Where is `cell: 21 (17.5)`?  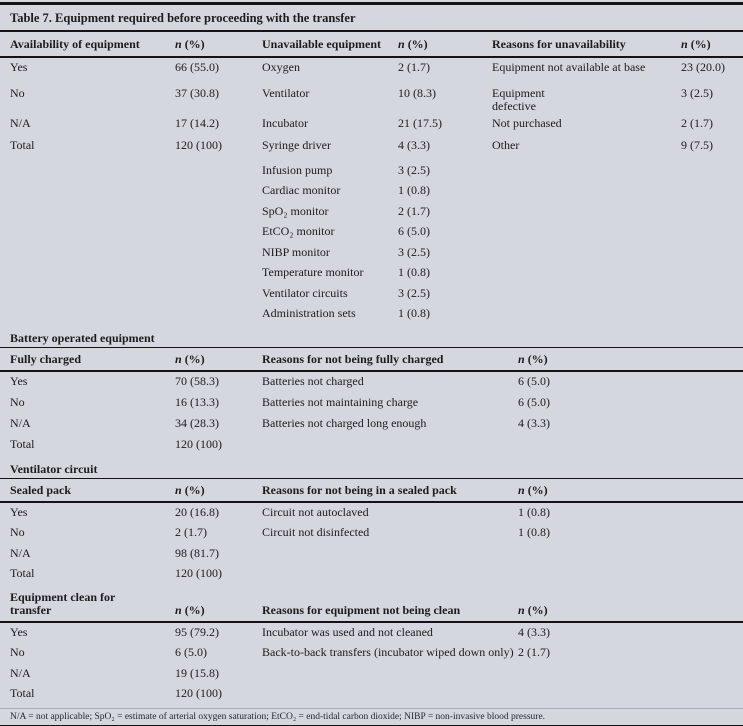
cell: 21 (17.5) is located at coordinates (420, 122).